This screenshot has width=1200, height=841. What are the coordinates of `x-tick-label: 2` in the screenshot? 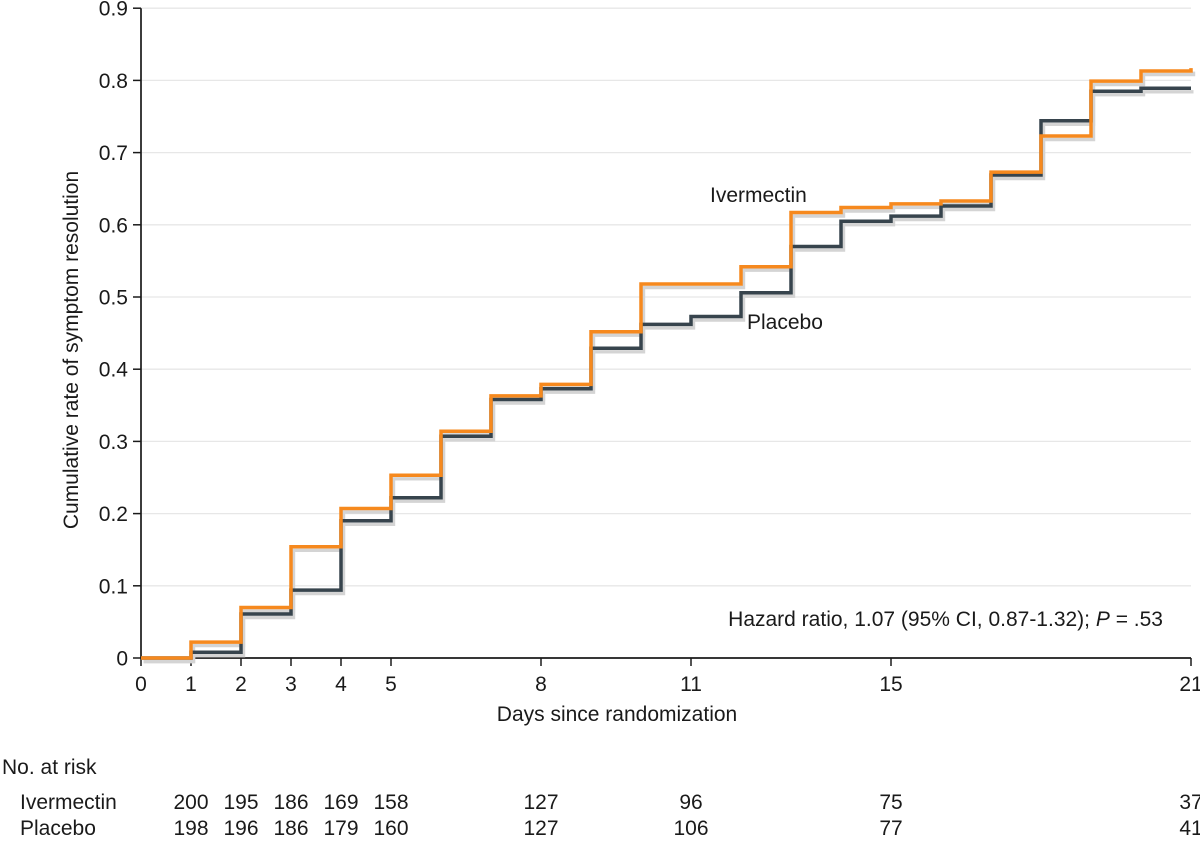 It's located at (241, 684).